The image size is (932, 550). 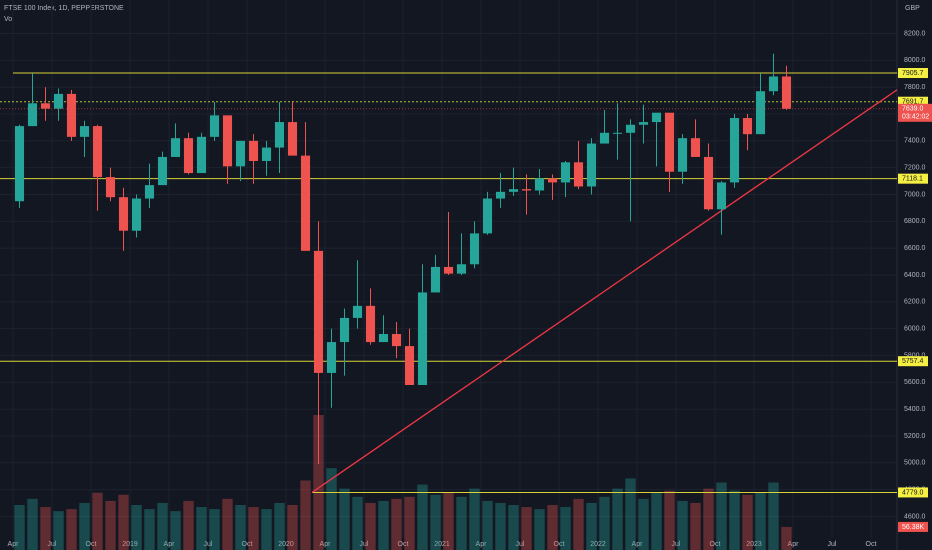 What do you see at coordinates (912, 179) in the screenshot?
I see `level-label: 7118.1` at bounding box center [912, 179].